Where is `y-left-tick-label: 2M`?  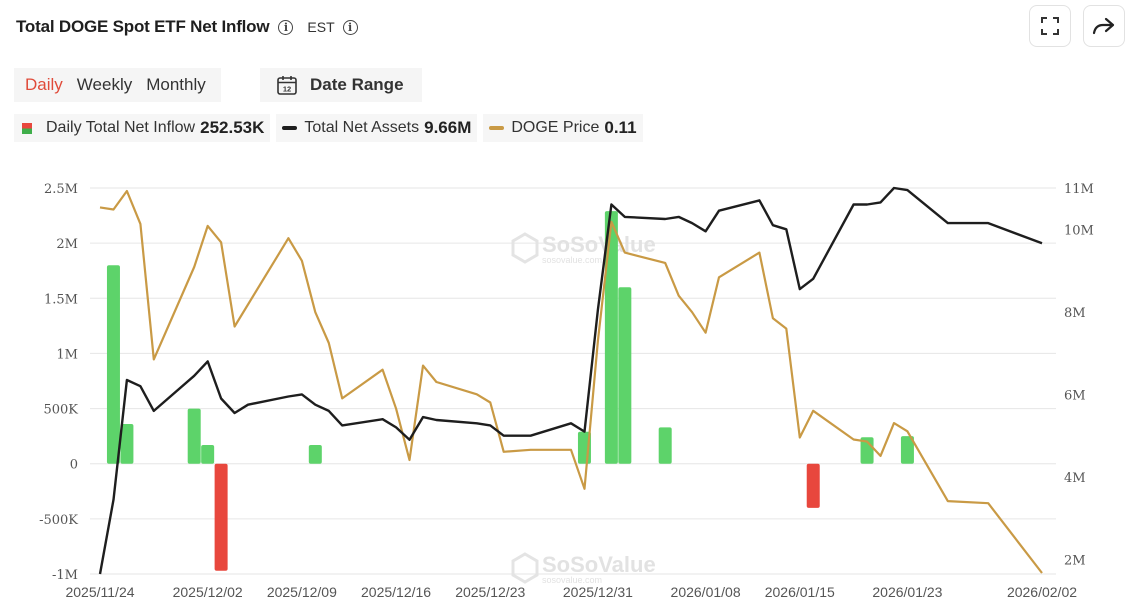 y-left-tick-label: 2M is located at coordinates (67, 244).